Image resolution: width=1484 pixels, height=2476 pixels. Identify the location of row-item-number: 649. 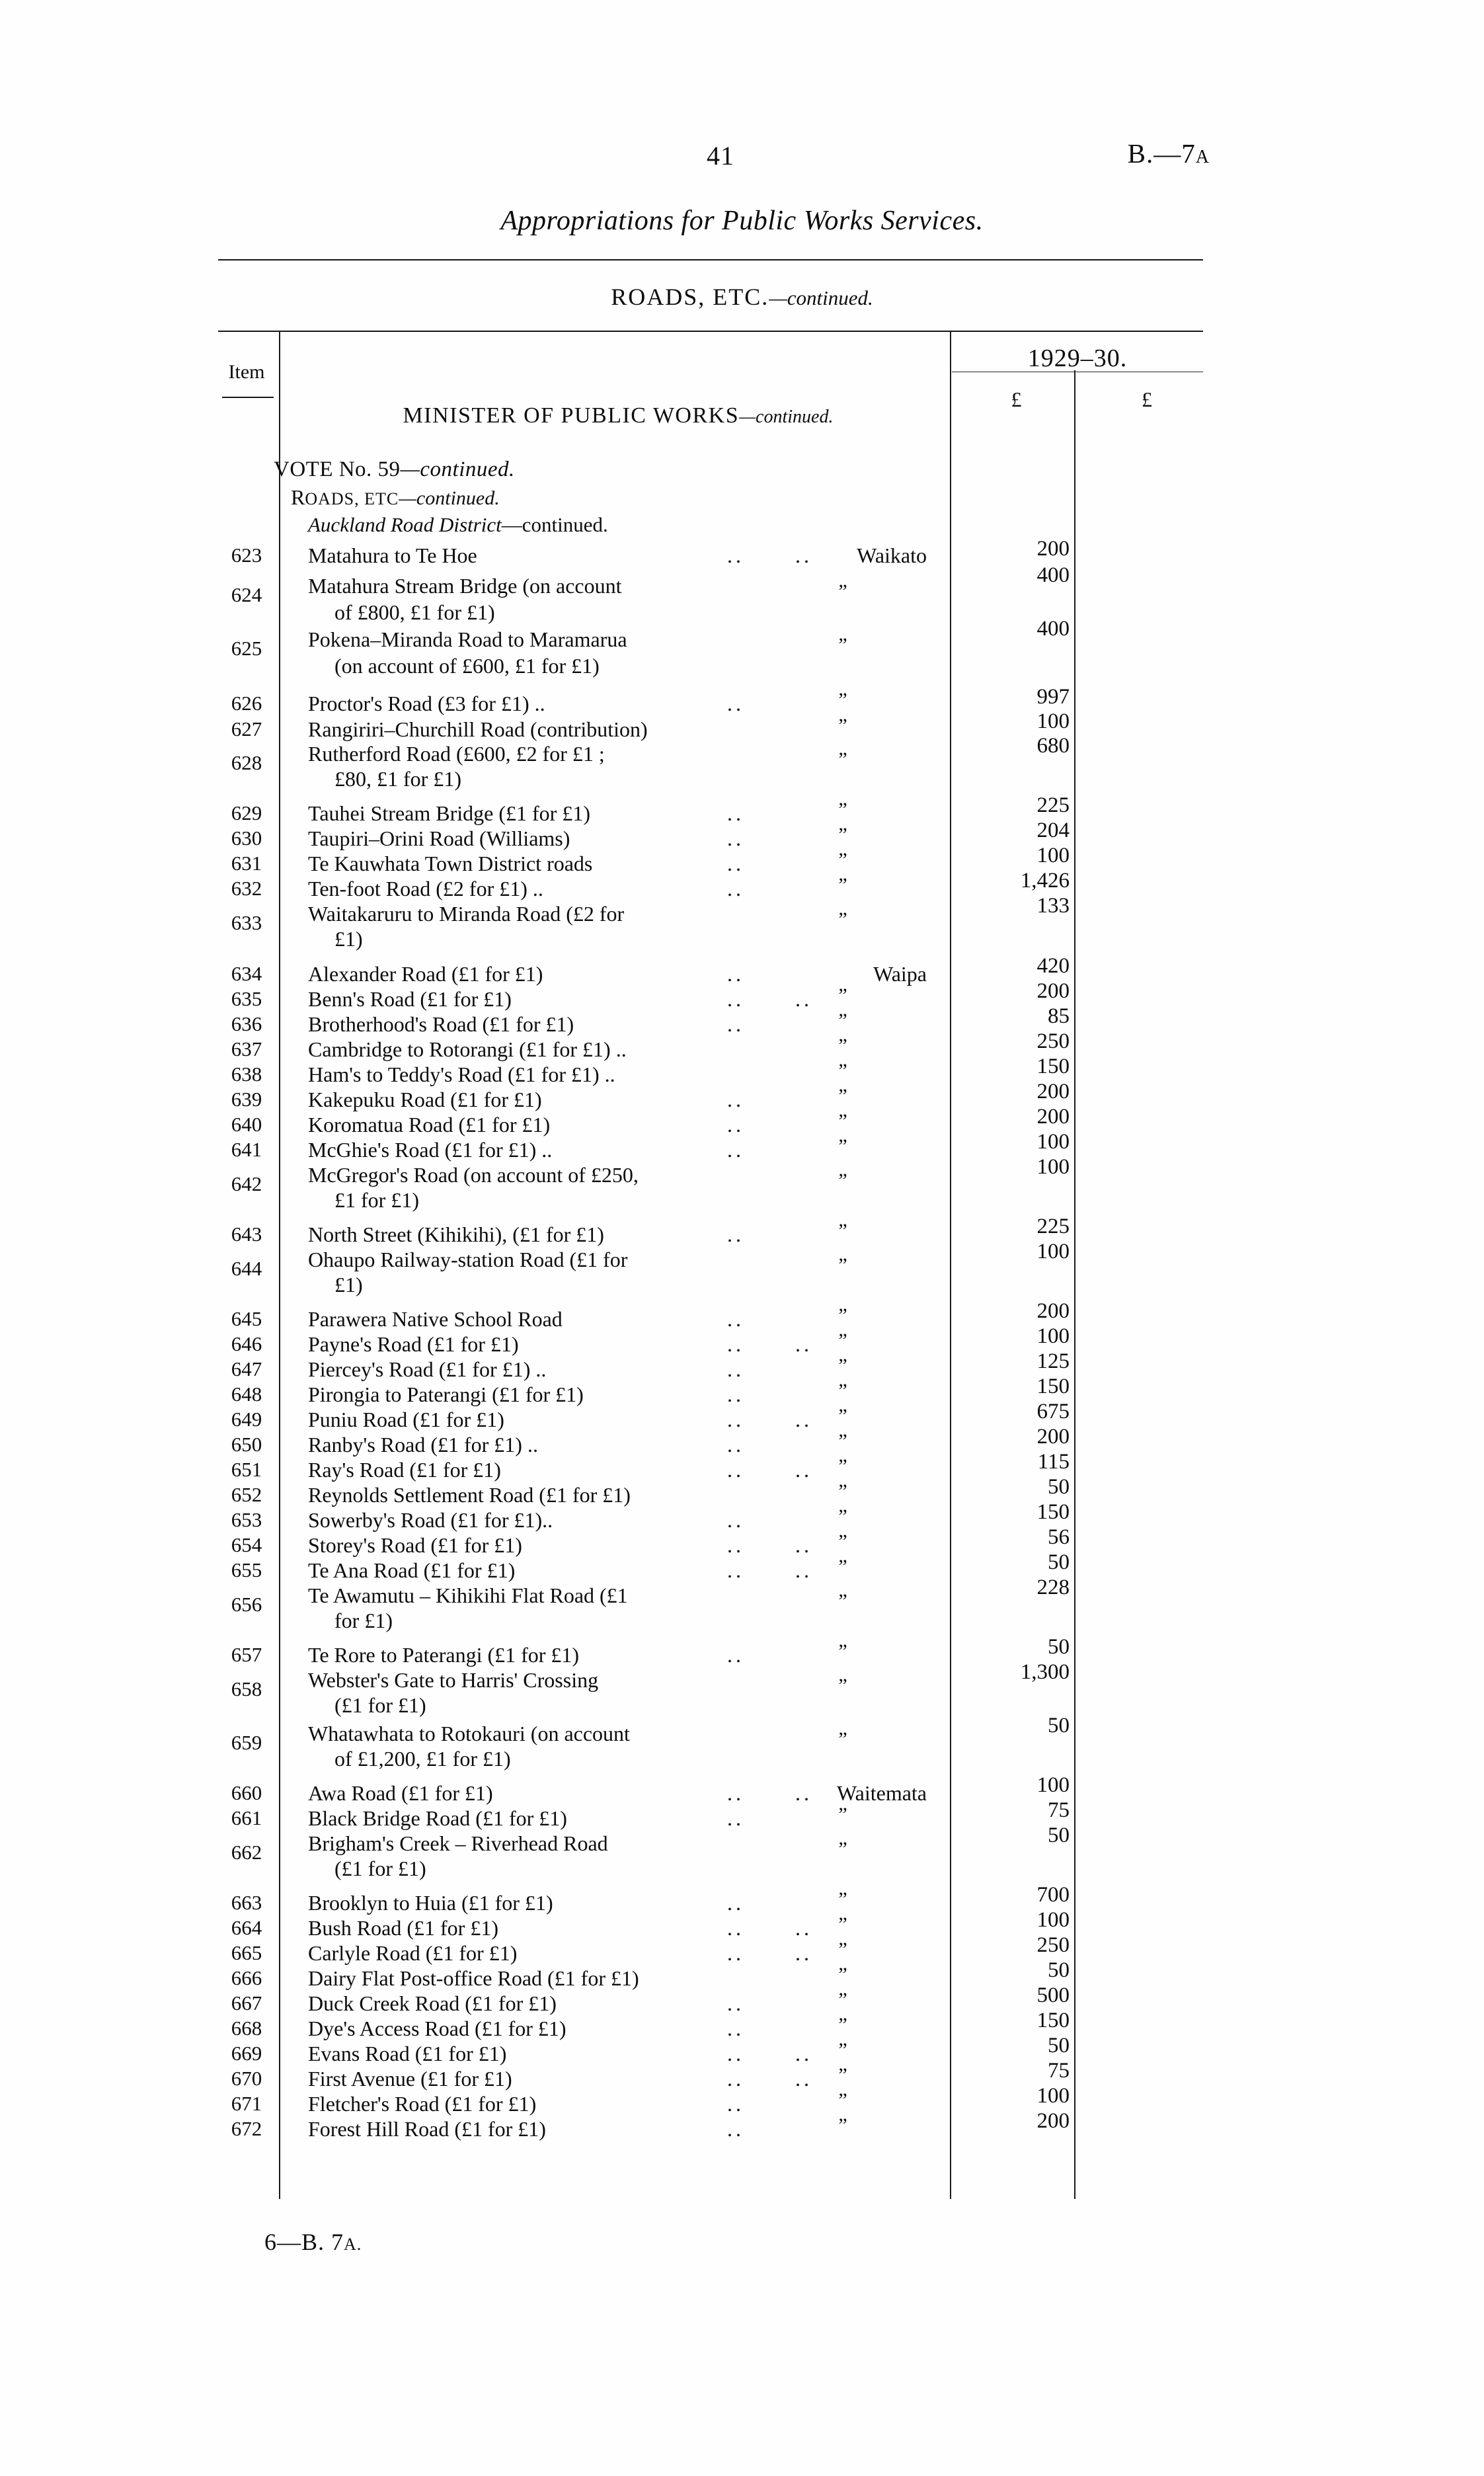
(246, 1419).